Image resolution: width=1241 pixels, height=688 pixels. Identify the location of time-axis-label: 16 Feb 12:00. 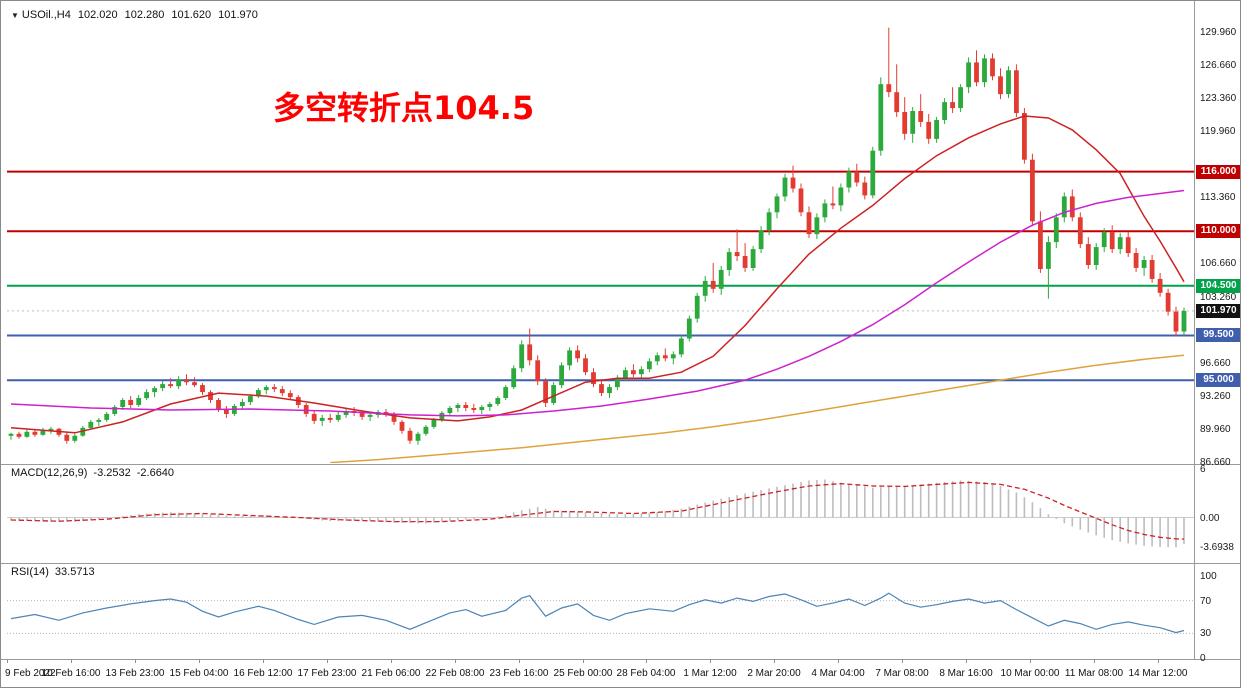
(263, 673).